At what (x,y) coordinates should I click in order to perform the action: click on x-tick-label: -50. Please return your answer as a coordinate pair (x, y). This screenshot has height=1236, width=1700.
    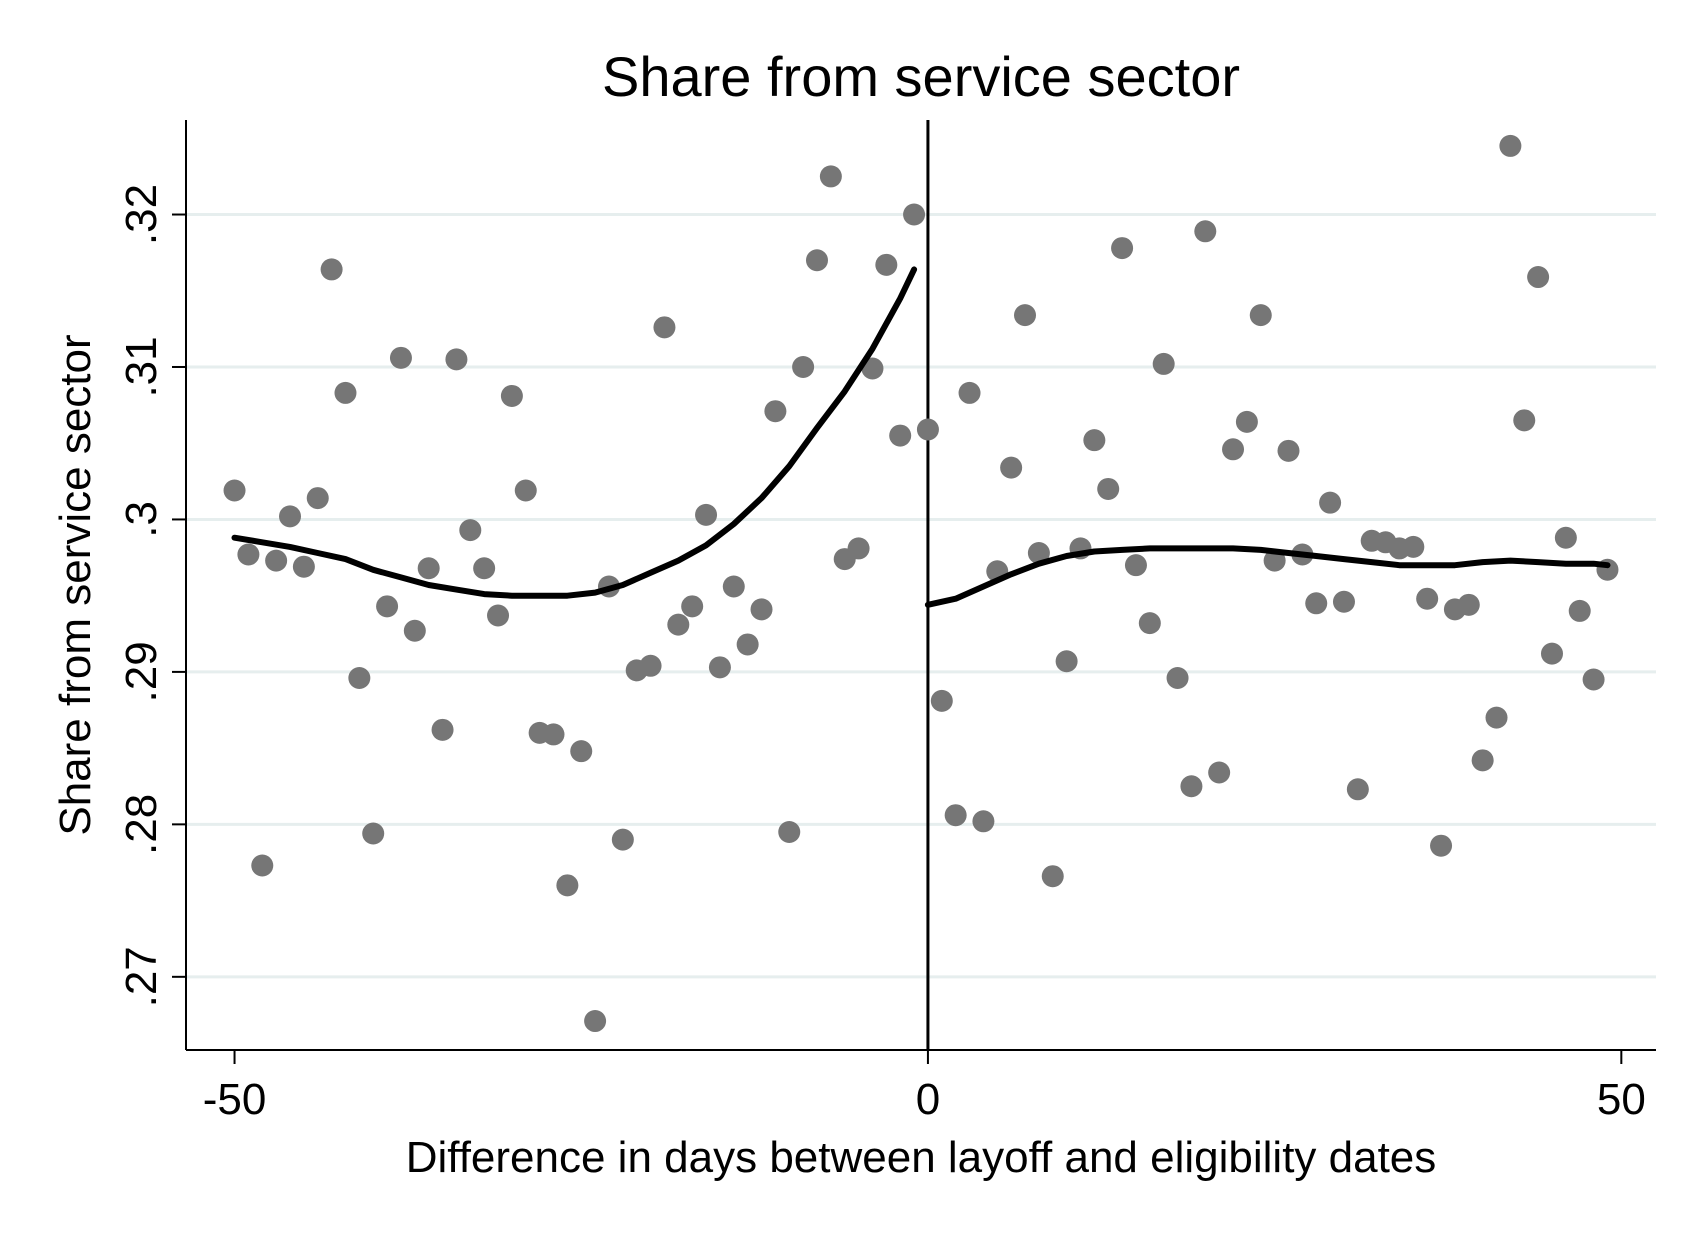
    Looking at the image, I should click on (235, 1099).